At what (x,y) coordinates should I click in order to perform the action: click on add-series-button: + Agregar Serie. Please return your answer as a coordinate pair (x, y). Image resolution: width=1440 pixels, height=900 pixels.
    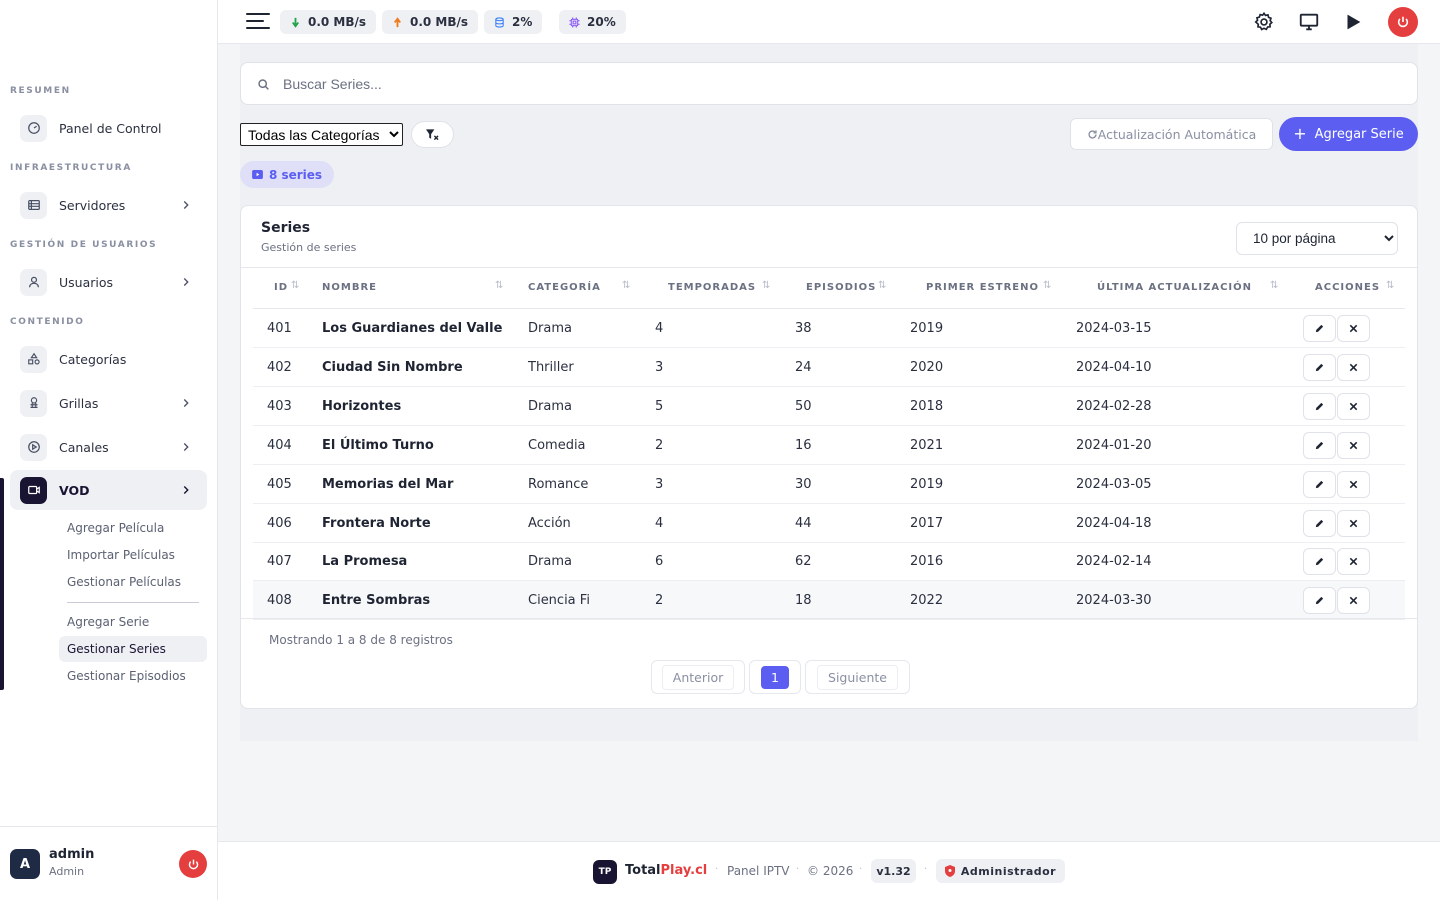
    Looking at the image, I should click on (1348, 134).